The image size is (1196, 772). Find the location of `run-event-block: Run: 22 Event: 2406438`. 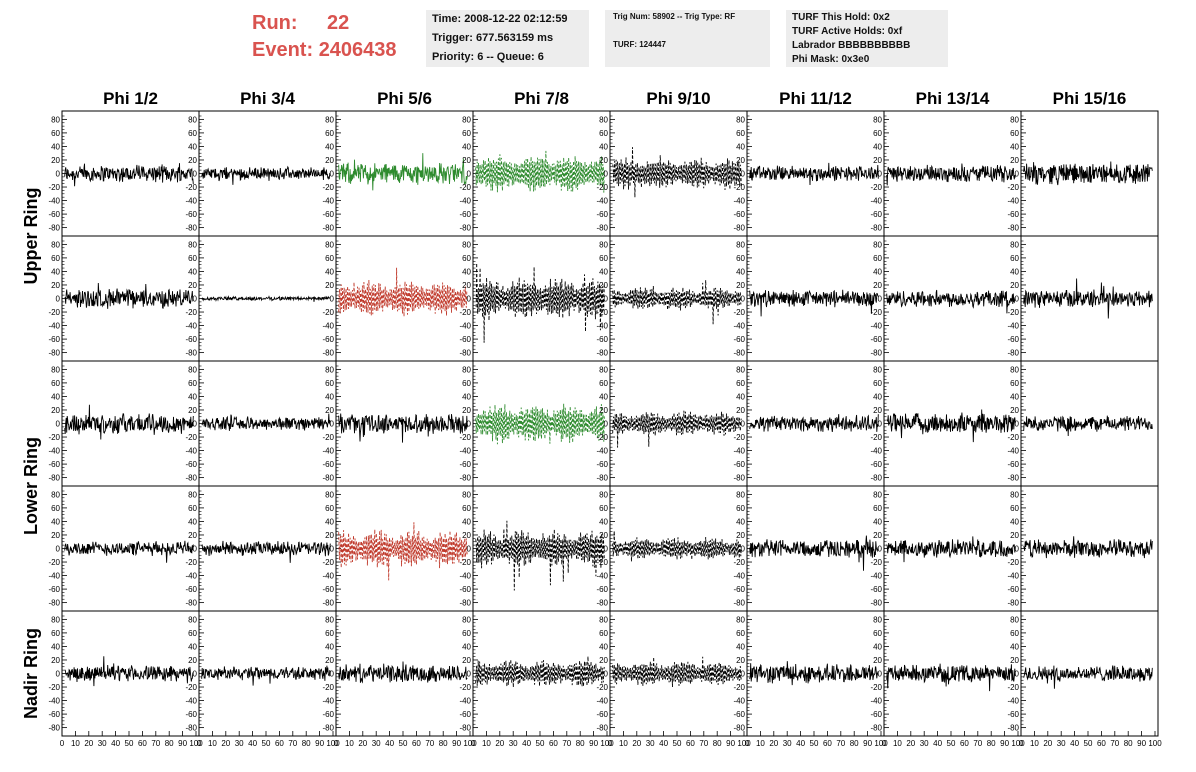

run-event-block: Run: 22 Event: 2406438 is located at coordinates (324, 37).